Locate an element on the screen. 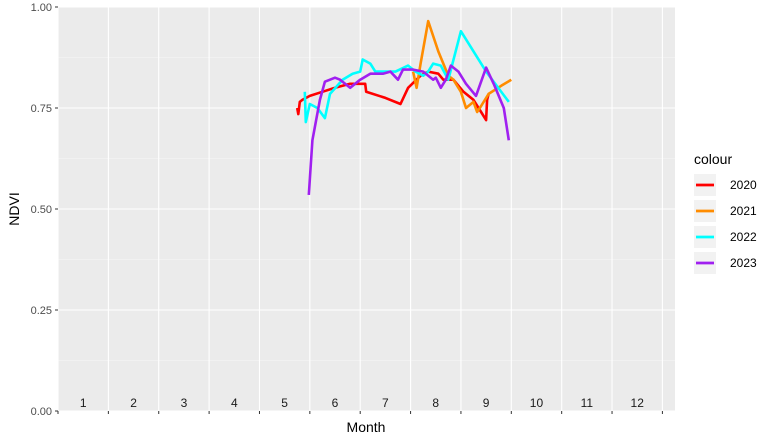 This screenshot has height=442, width=773. month-label: 12 is located at coordinates (638, 403).